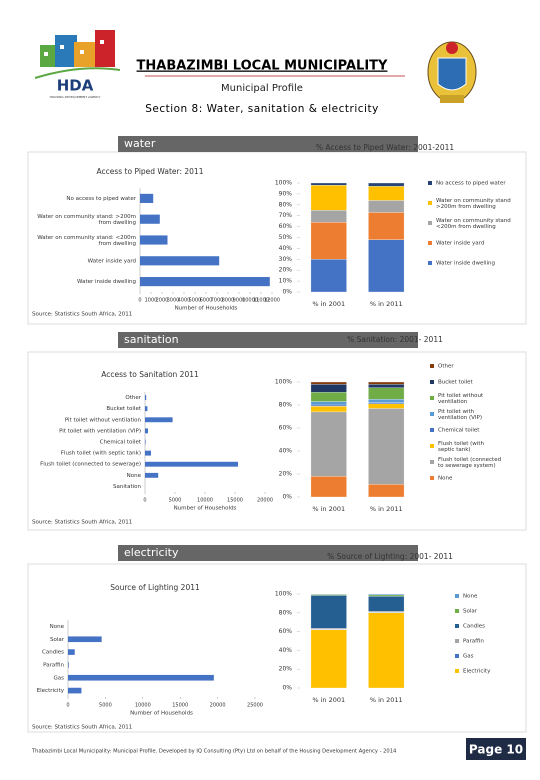 The width and height of the screenshot is (540, 780). Describe the element at coordinates (162, 301) in the screenshot. I see `x-tick-label: 2000` at that location.